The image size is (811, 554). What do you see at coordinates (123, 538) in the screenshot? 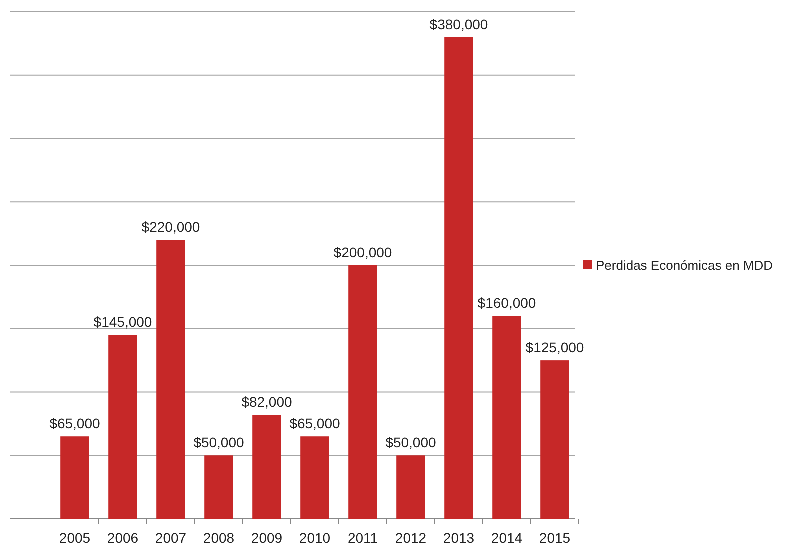
I see `x-tick-label: 2006` at bounding box center [123, 538].